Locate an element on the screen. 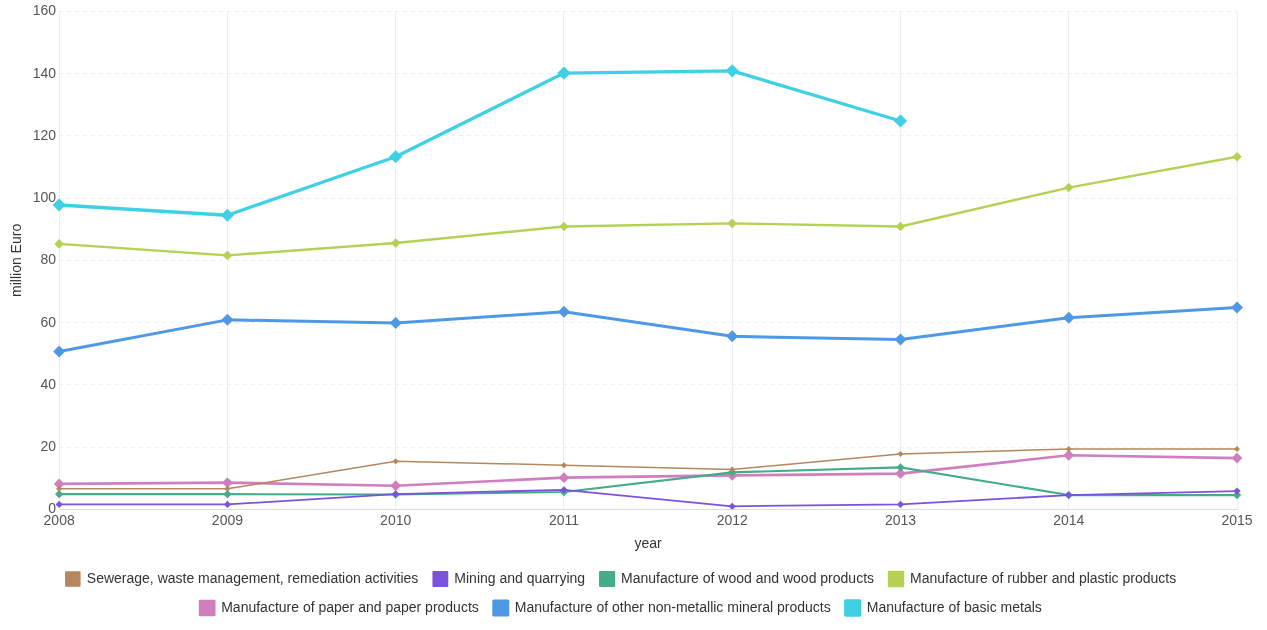  x-tick-label: 2011 is located at coordinates (564, 519).